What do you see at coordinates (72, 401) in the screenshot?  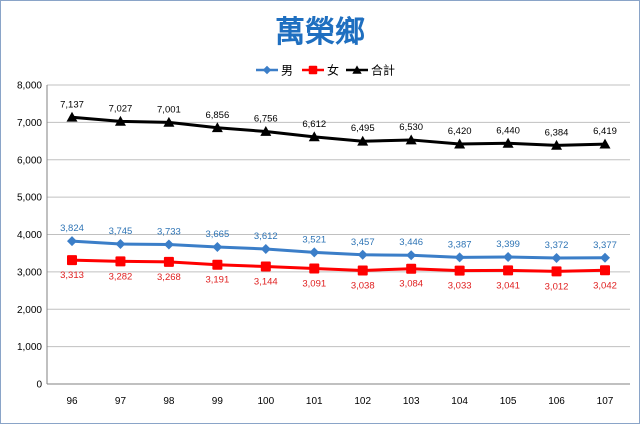 I see `x-tick-label: 96` at bounding box center [72, 401].